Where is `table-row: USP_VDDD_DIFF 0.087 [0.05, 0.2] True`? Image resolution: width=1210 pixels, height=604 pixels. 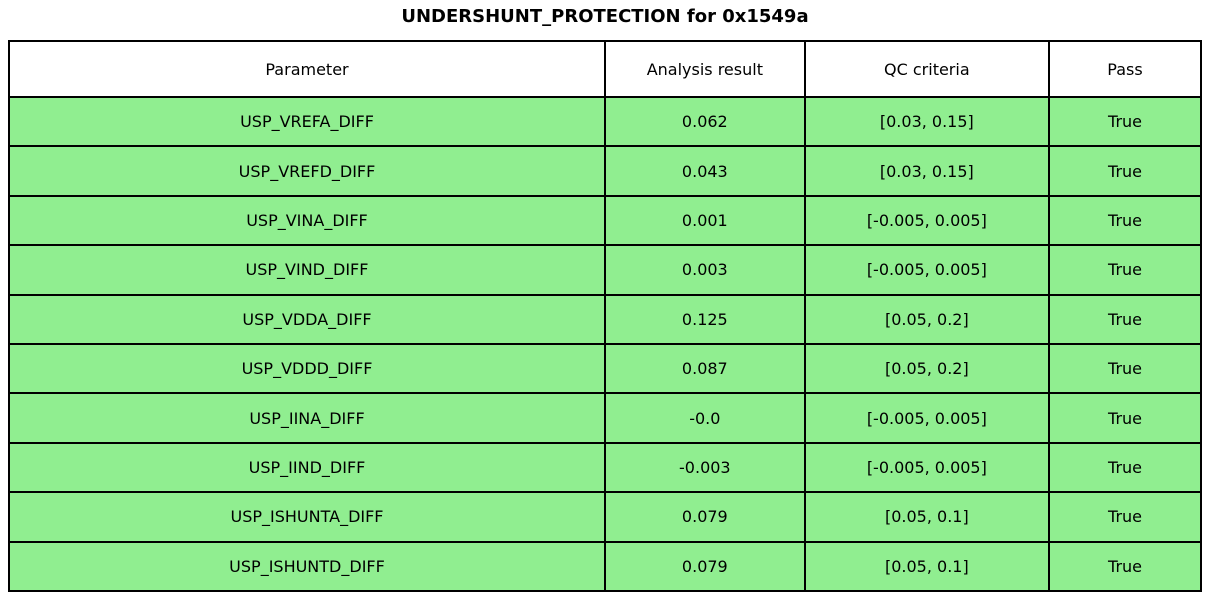 table-row: USP_VDDD_DIFF 0.087 [0.05, 0.2] True is located at coordinates (605, 368).